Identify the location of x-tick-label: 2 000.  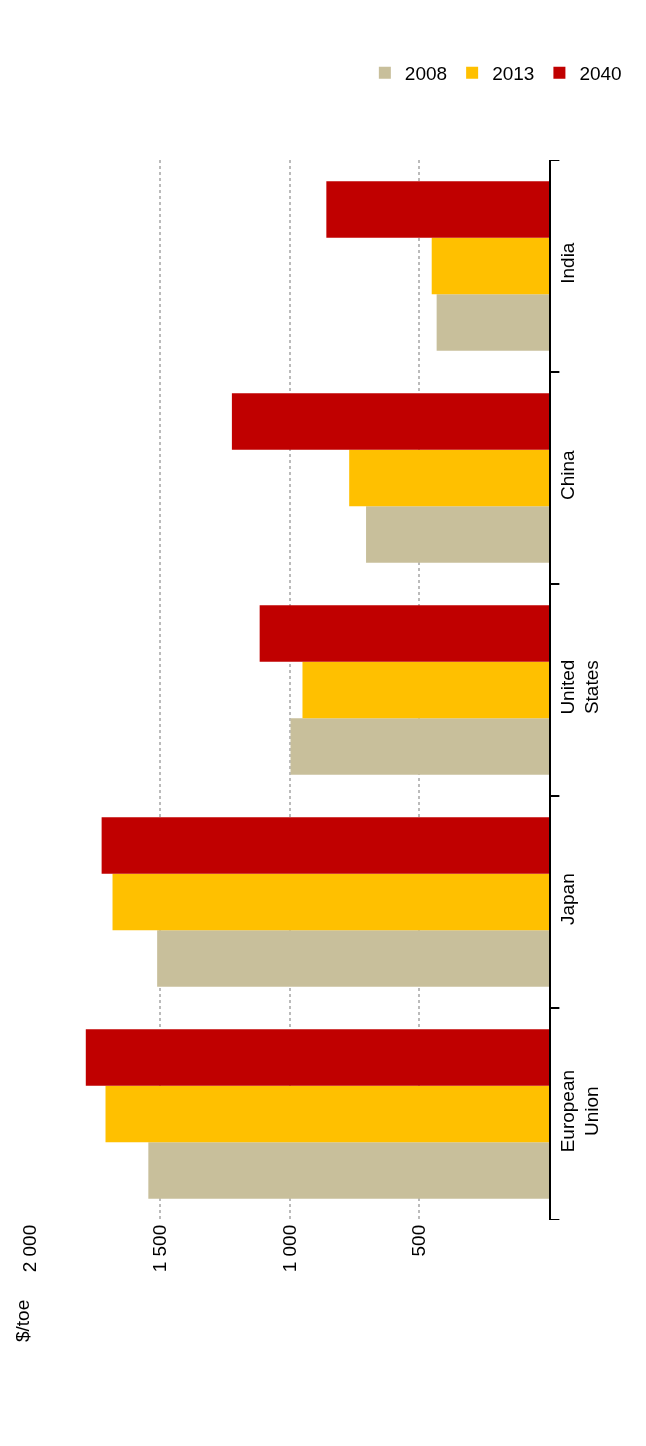
(30, 1248).